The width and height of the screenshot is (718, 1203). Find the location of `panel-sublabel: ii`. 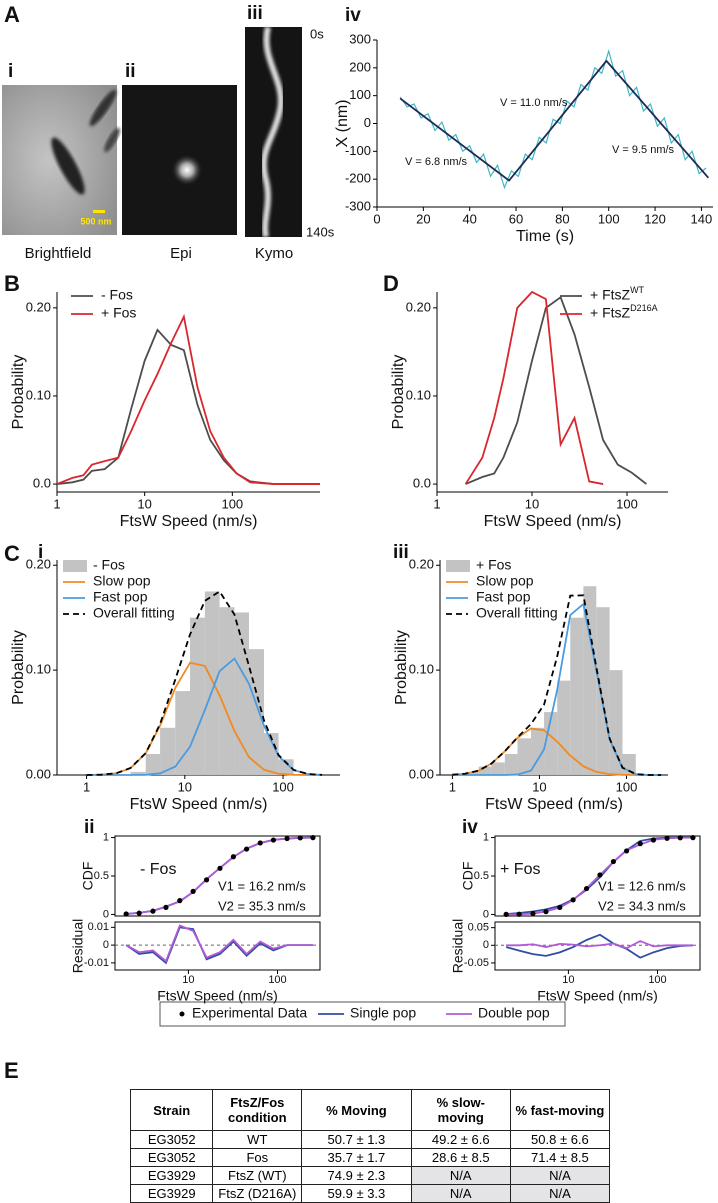

panel-sublabel: ii is located at coordinates (89, 827).